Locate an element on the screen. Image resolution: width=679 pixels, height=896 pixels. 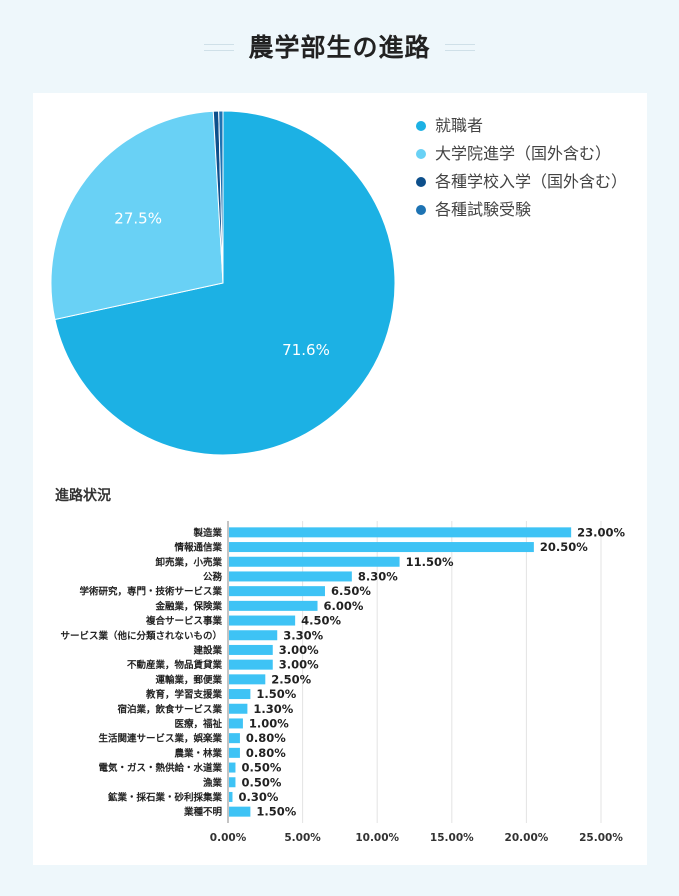
page-title-box: 農学部生の進路 is located at coordinates (339, 46).